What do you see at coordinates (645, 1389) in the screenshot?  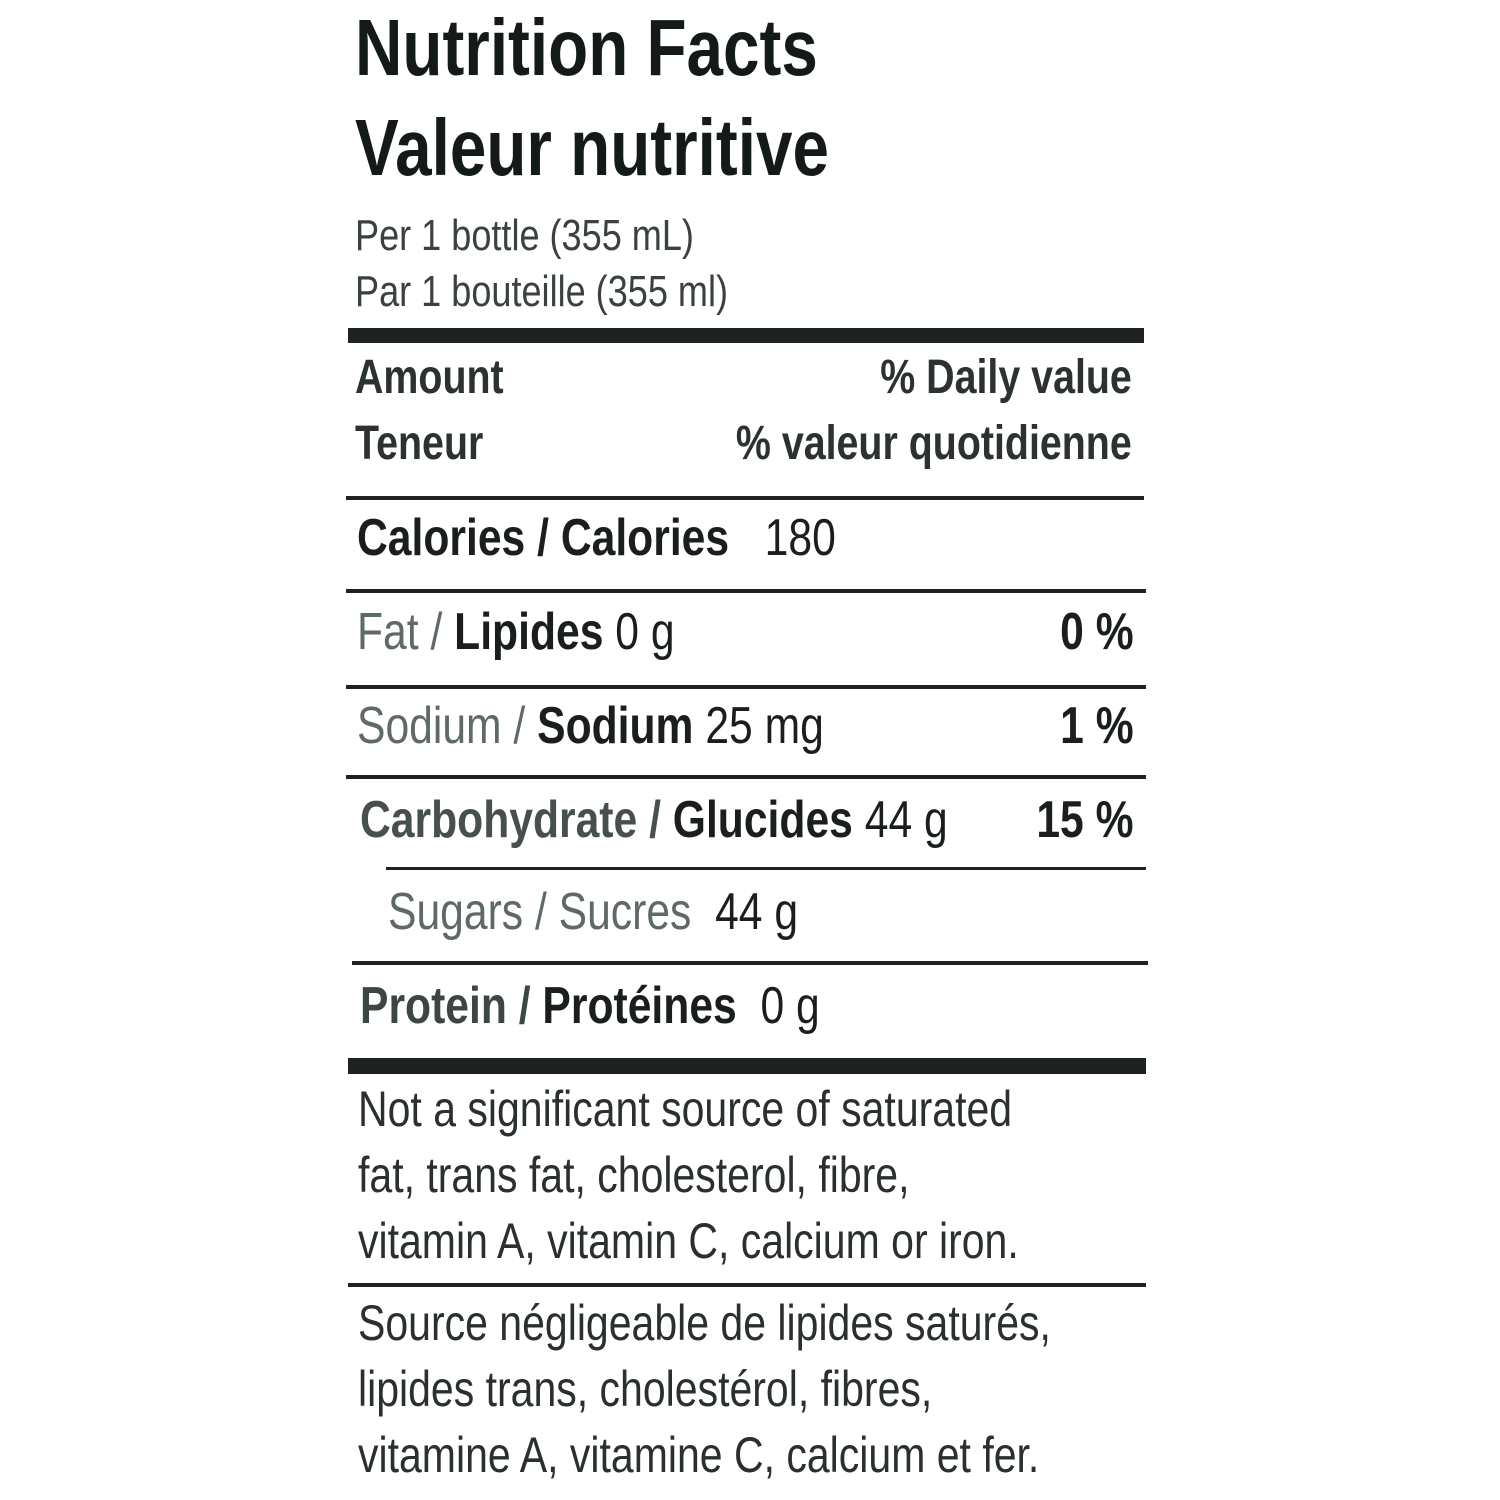 I see `footnote-fr-line: lipides trans, cholestérol, fibres,` at bounding box center [645, 1389].